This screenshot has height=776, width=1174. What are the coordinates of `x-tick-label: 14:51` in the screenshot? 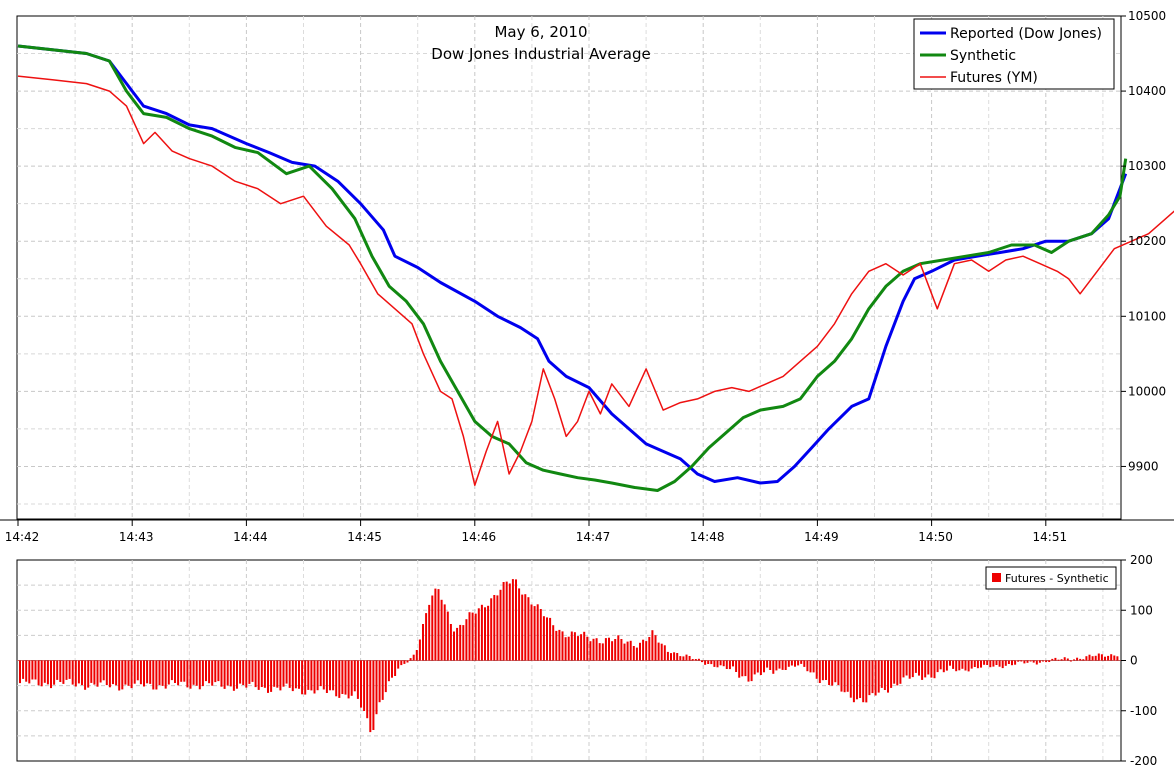 It's located at (1050, 537).